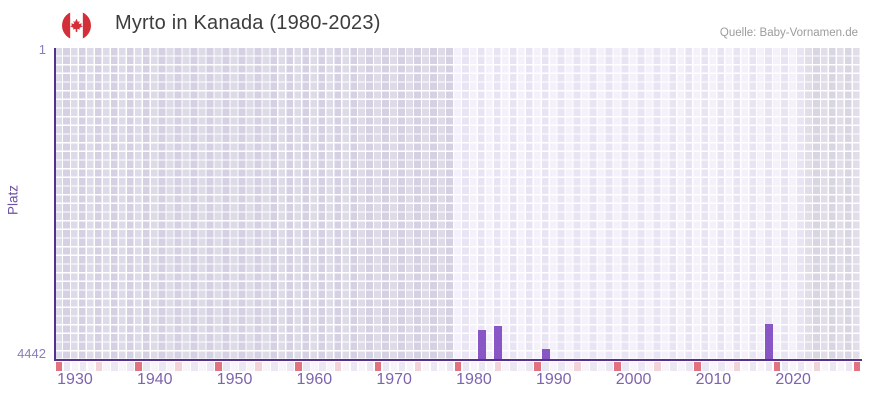  I want to click on ruler-cell-1961, so click(322, 366).